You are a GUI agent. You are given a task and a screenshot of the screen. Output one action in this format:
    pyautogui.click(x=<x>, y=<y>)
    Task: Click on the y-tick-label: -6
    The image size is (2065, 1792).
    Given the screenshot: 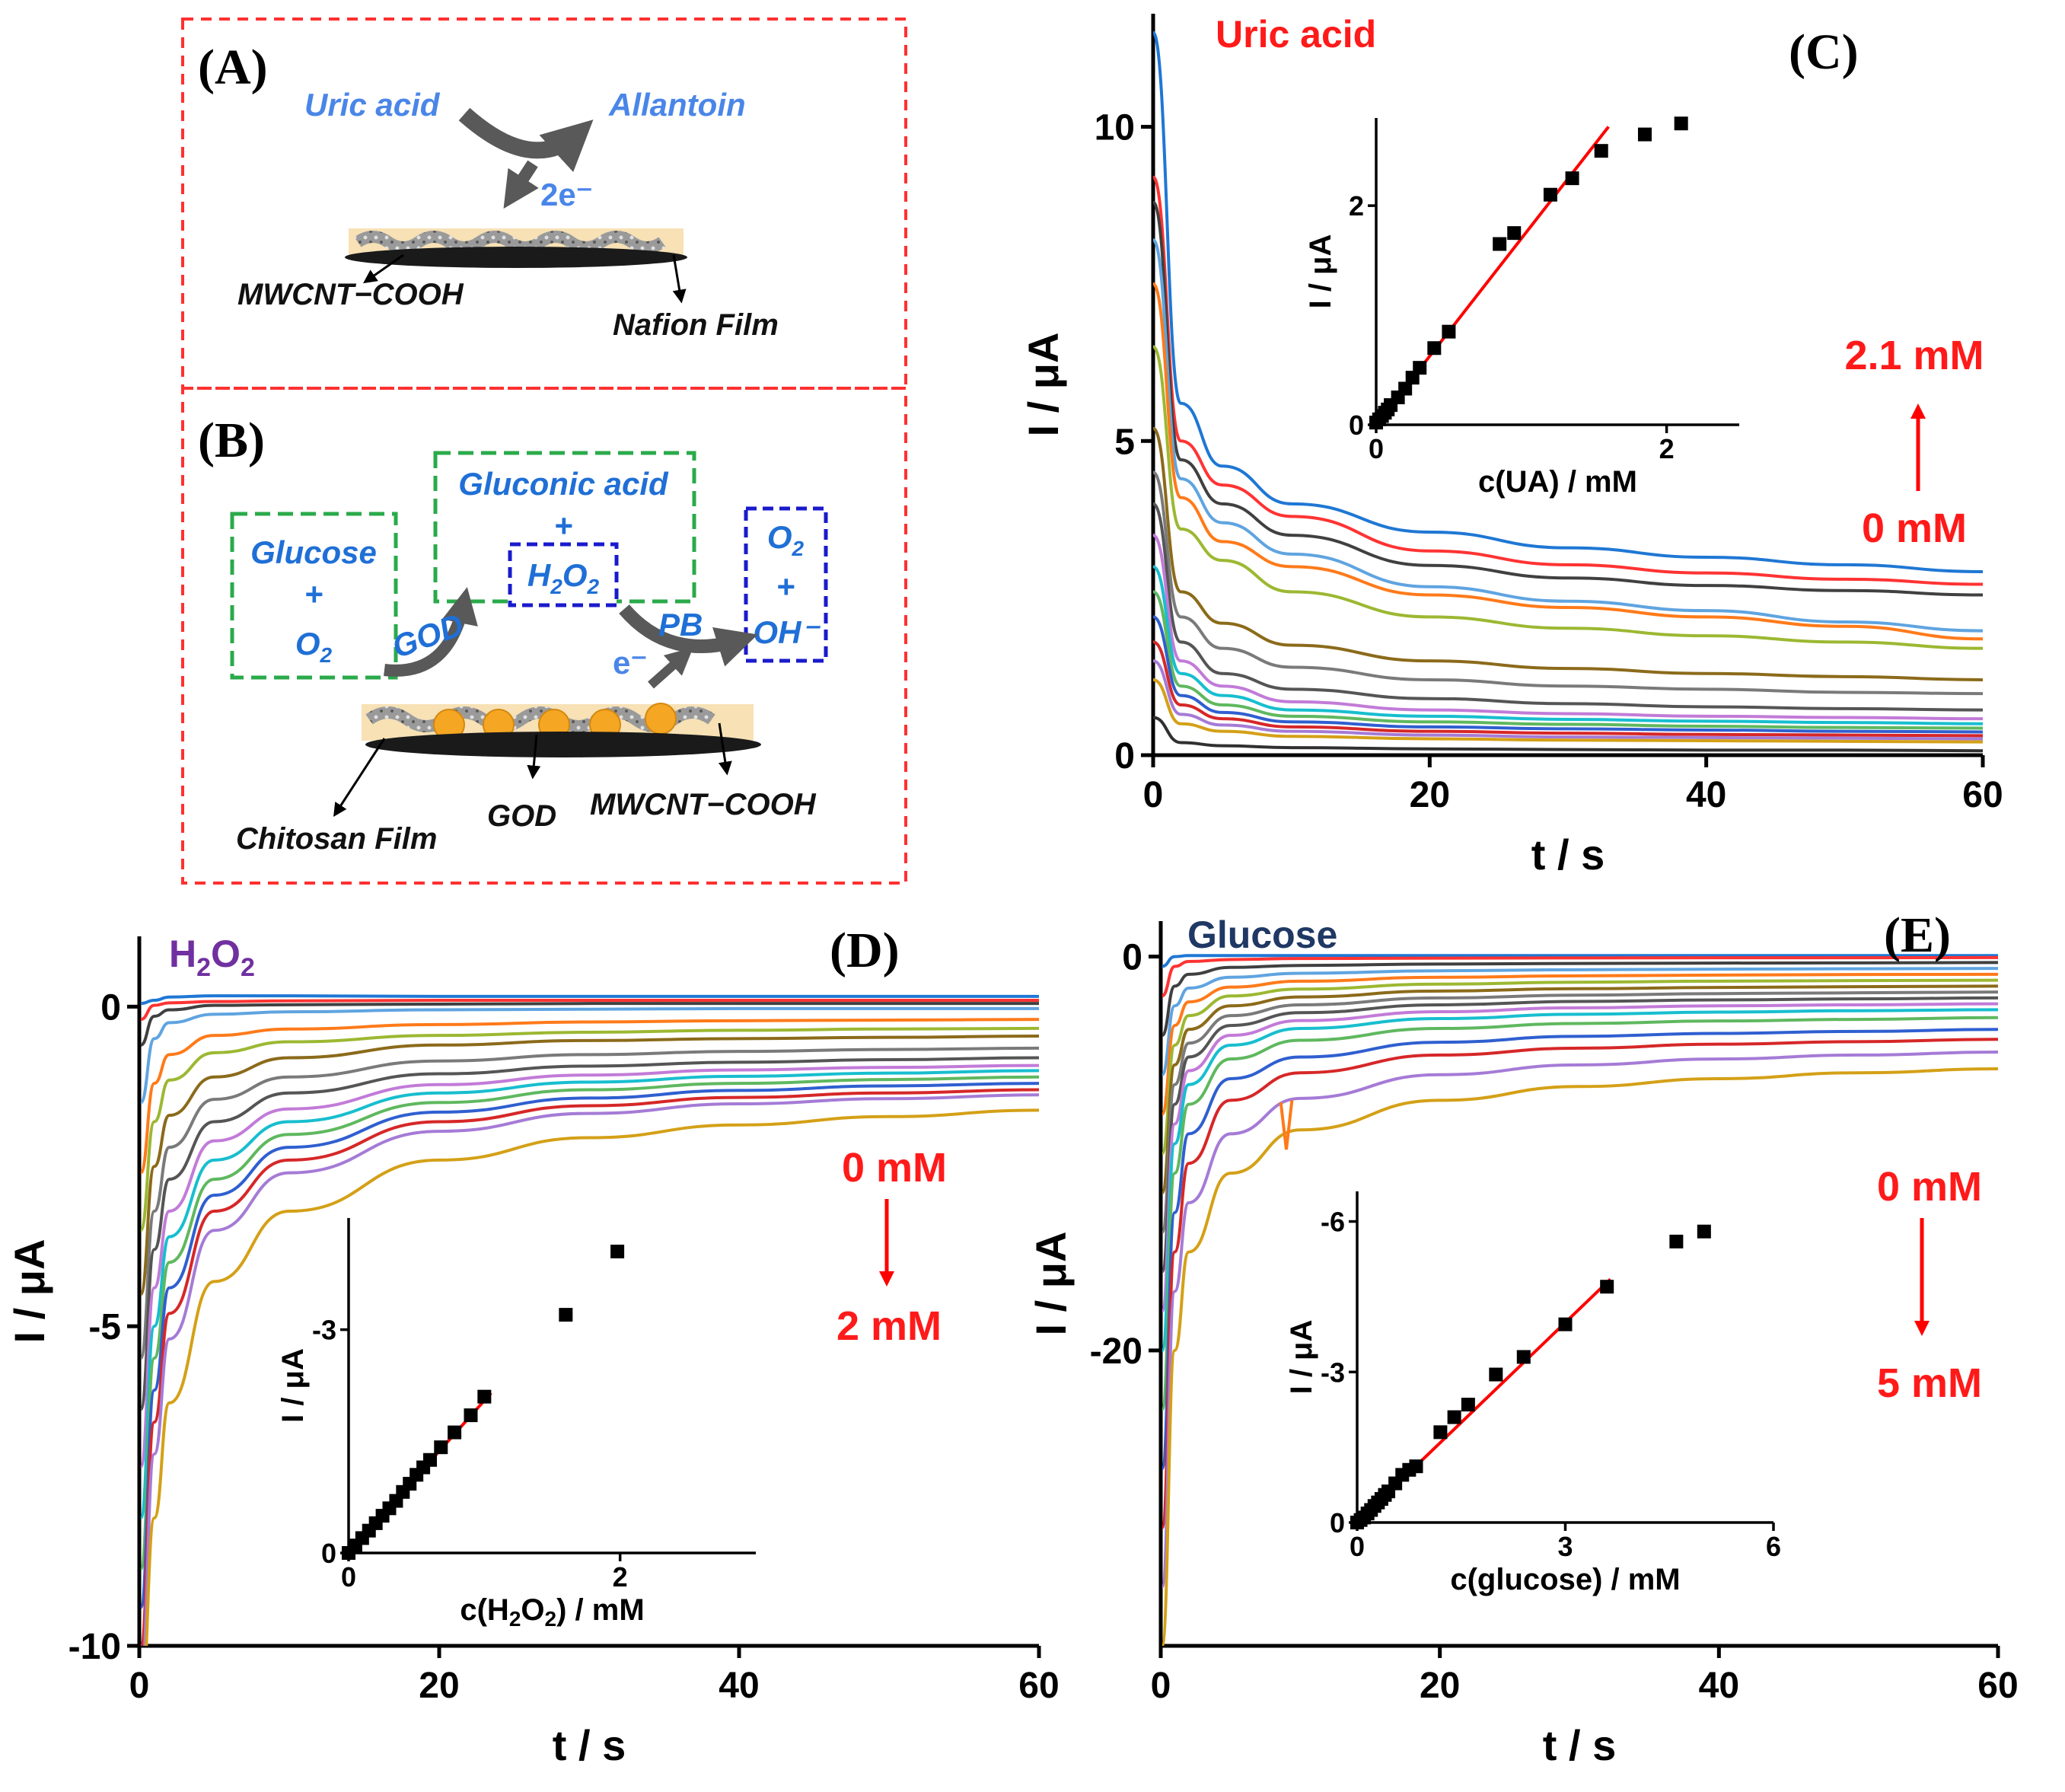 What is the action you would take?
    pyautogui.click(x=1333, y=1222)
    